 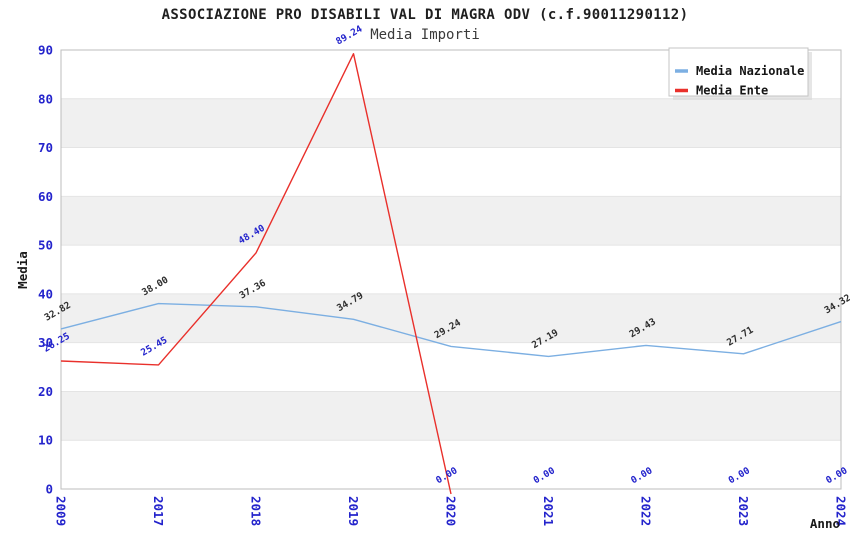 I want to click on x-tick-label: 2022, so click(x=646, y=511).